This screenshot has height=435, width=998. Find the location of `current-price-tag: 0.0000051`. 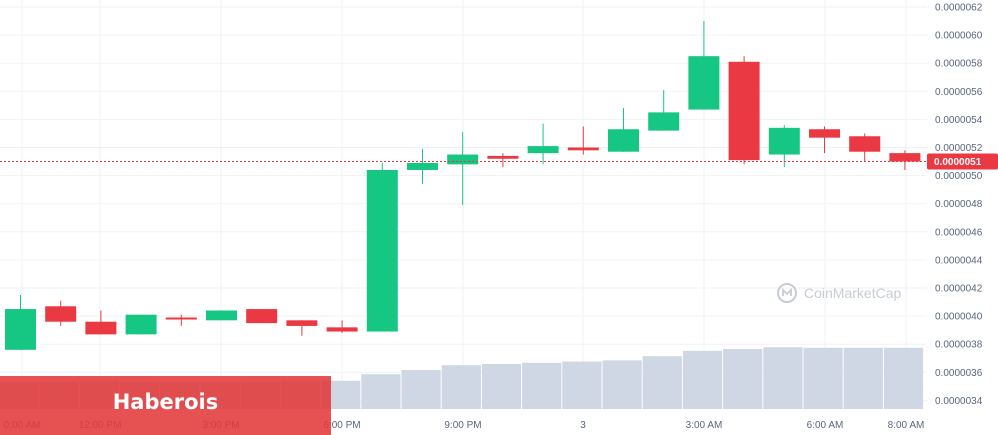

current-price-tag: 0.0000051 is located at coordinates (962, 161).